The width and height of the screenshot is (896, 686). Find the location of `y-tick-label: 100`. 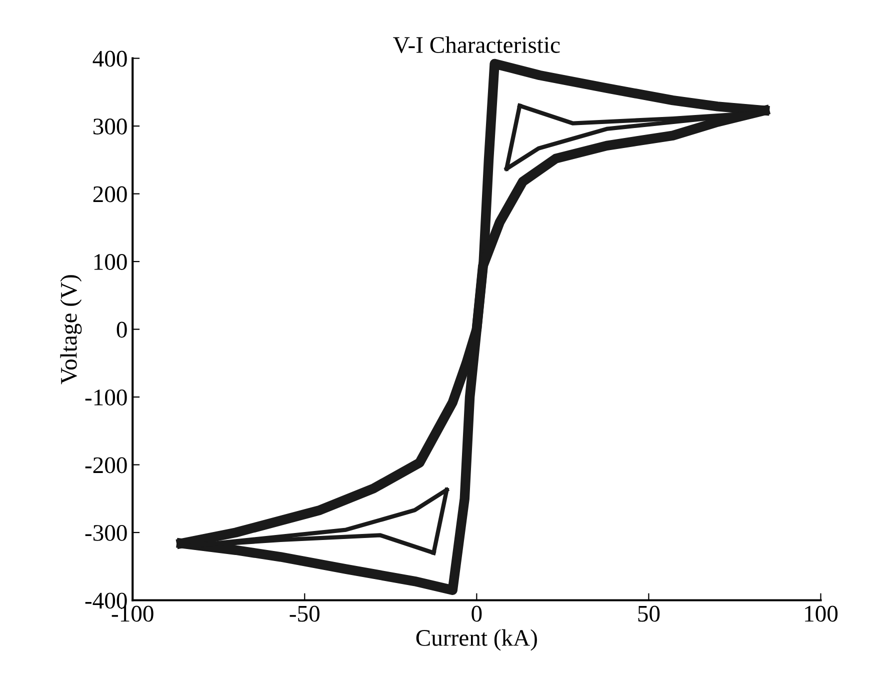

y-tick-label: 100 is located at coordinates (110, 262).